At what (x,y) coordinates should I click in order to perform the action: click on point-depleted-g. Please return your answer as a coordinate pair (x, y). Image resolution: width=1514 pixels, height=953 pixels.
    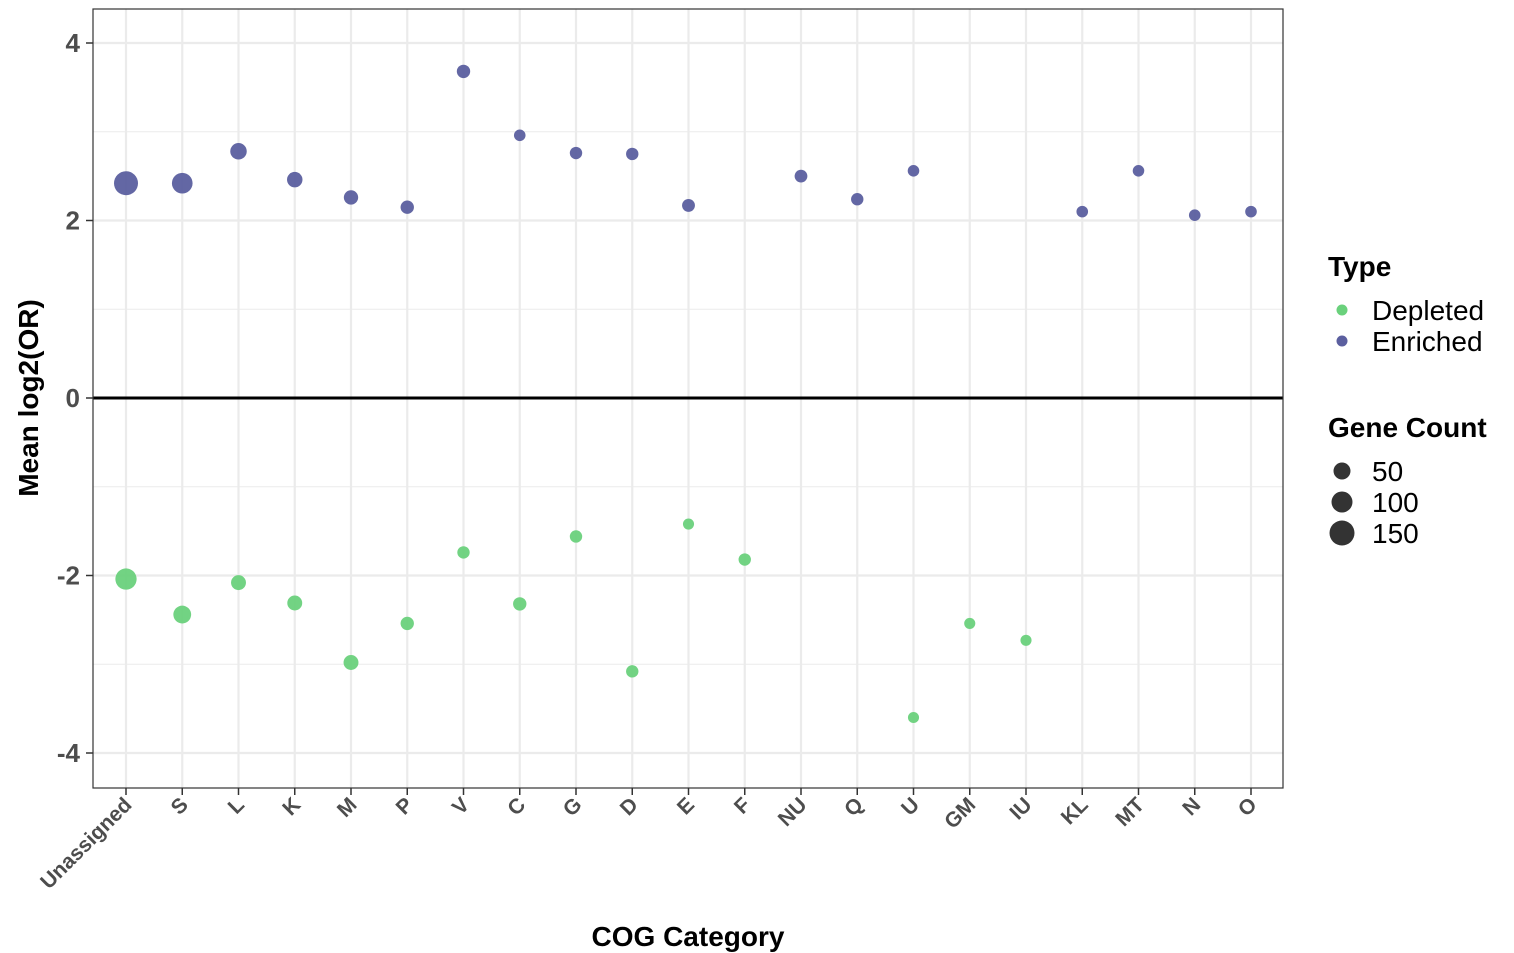
    Looking at the image, I should click on (576, 536).